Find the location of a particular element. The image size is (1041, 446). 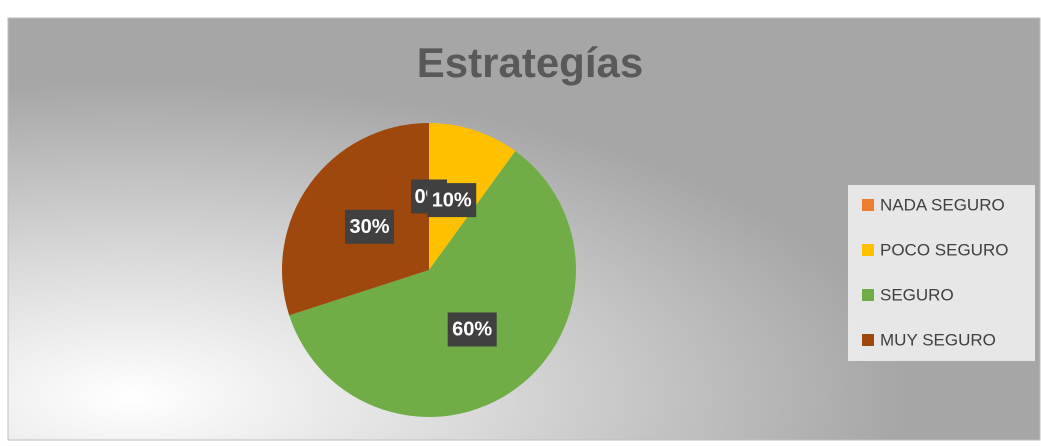

data-label: 60% is located at coordinates (472, 330).